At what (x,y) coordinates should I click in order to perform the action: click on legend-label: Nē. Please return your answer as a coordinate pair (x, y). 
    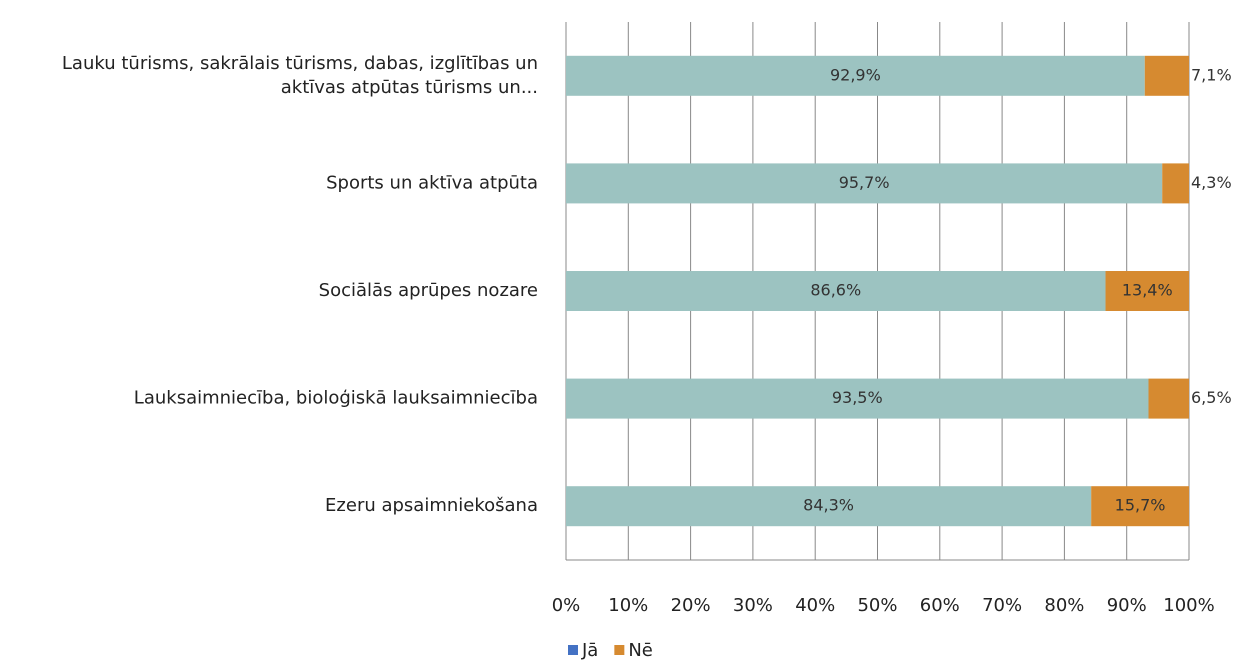
    Looking at the image, I should click on (640, 650).